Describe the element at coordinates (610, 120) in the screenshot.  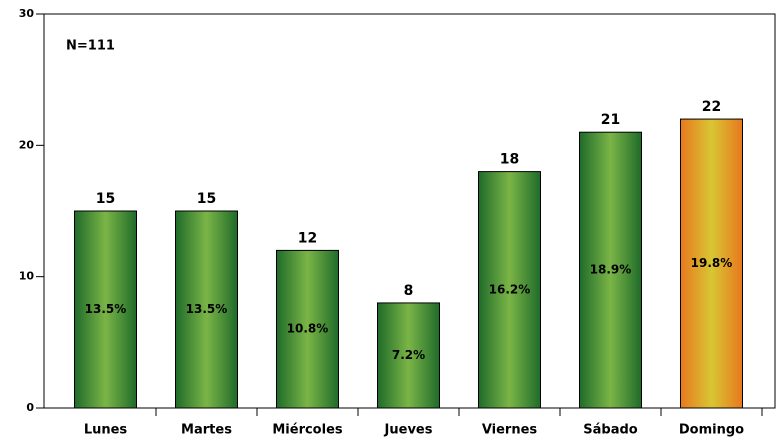
I see `value-label: 21` at that location.